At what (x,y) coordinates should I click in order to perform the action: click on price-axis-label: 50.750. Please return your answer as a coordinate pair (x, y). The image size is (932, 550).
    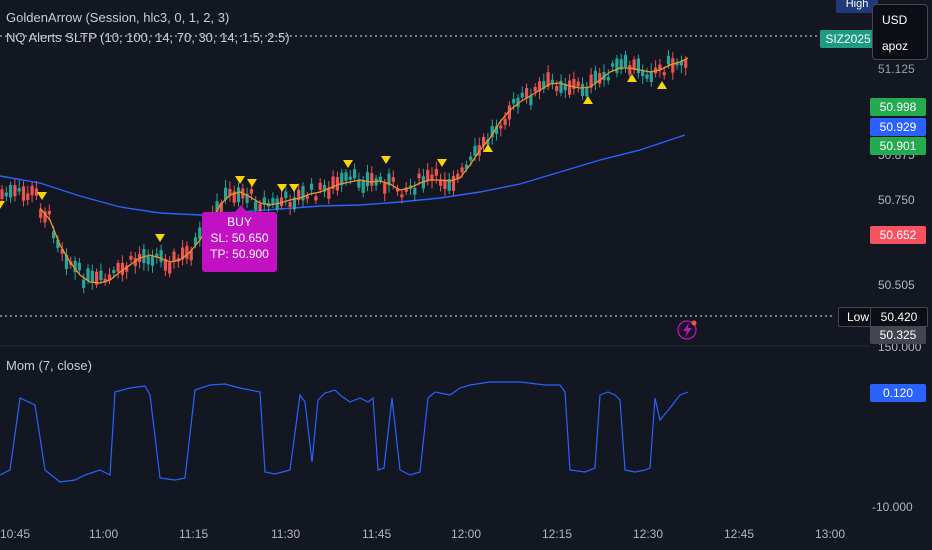
    Looking at the image, I should click on (896, 200).